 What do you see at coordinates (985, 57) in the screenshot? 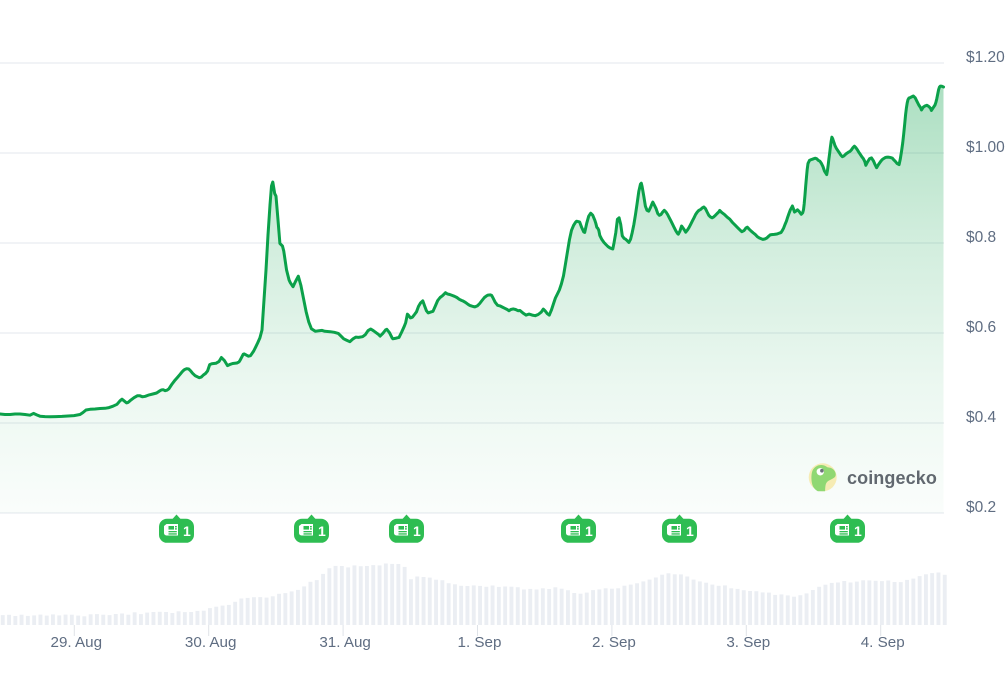
I see `svg-text: $1.20` at bounding box center [985, 57].